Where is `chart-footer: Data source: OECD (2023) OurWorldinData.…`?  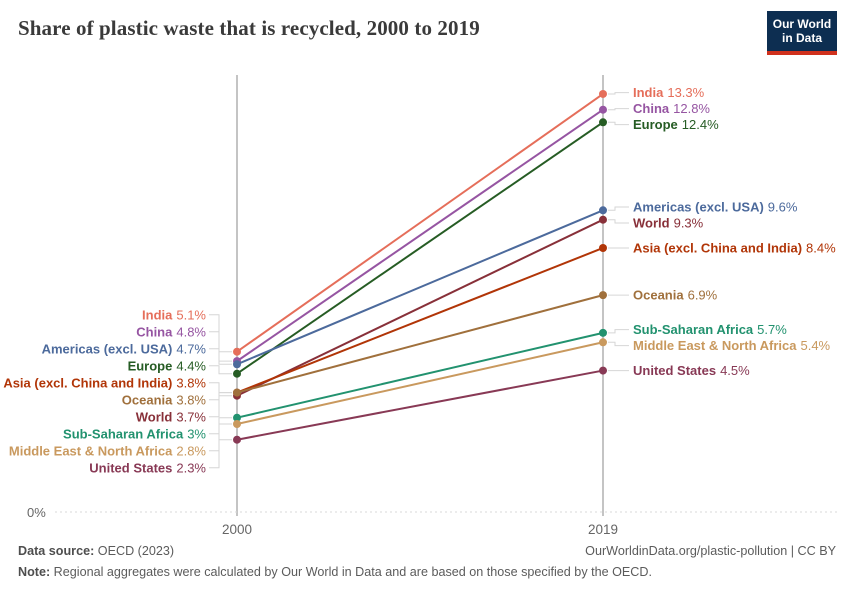
chart-footer: Data source: OECD (2023) OurWorldinData.… is located at coordinates (427, 561).